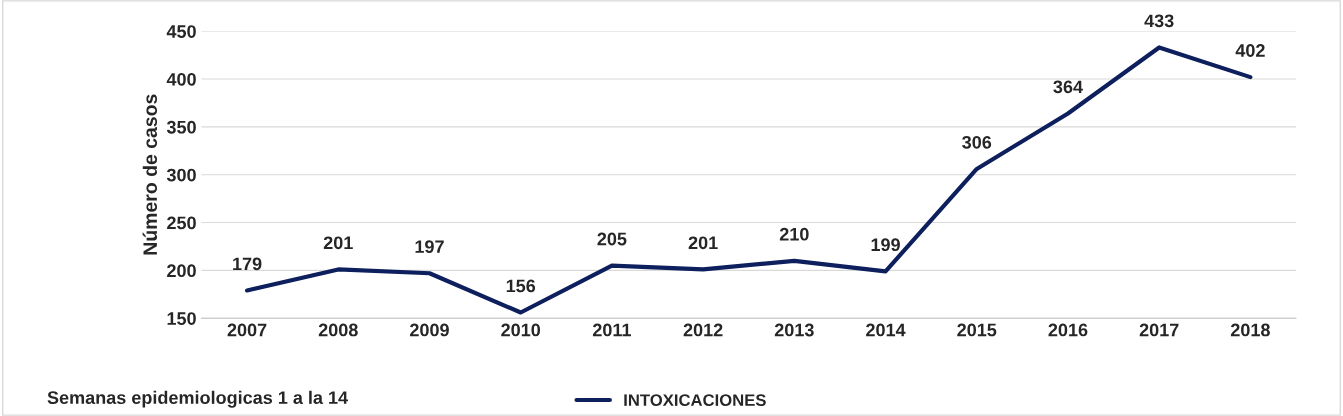 The height and width of the screenshot is (416, 1343). What do you see at coordinates (977, 142) in the screenshot?
I see `data-label: 306` at bounding box center [977, 142].